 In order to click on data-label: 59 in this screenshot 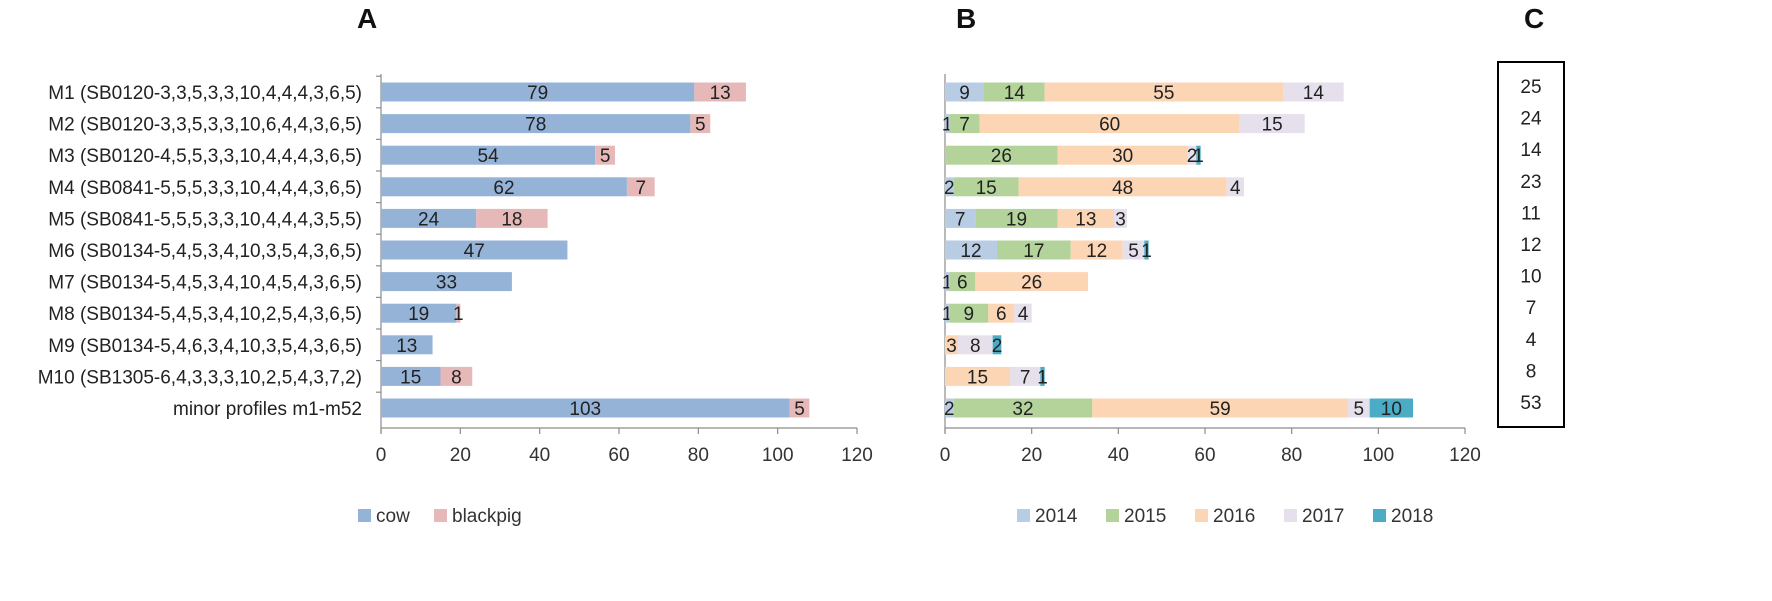, I will do `click(1220, 409)`.